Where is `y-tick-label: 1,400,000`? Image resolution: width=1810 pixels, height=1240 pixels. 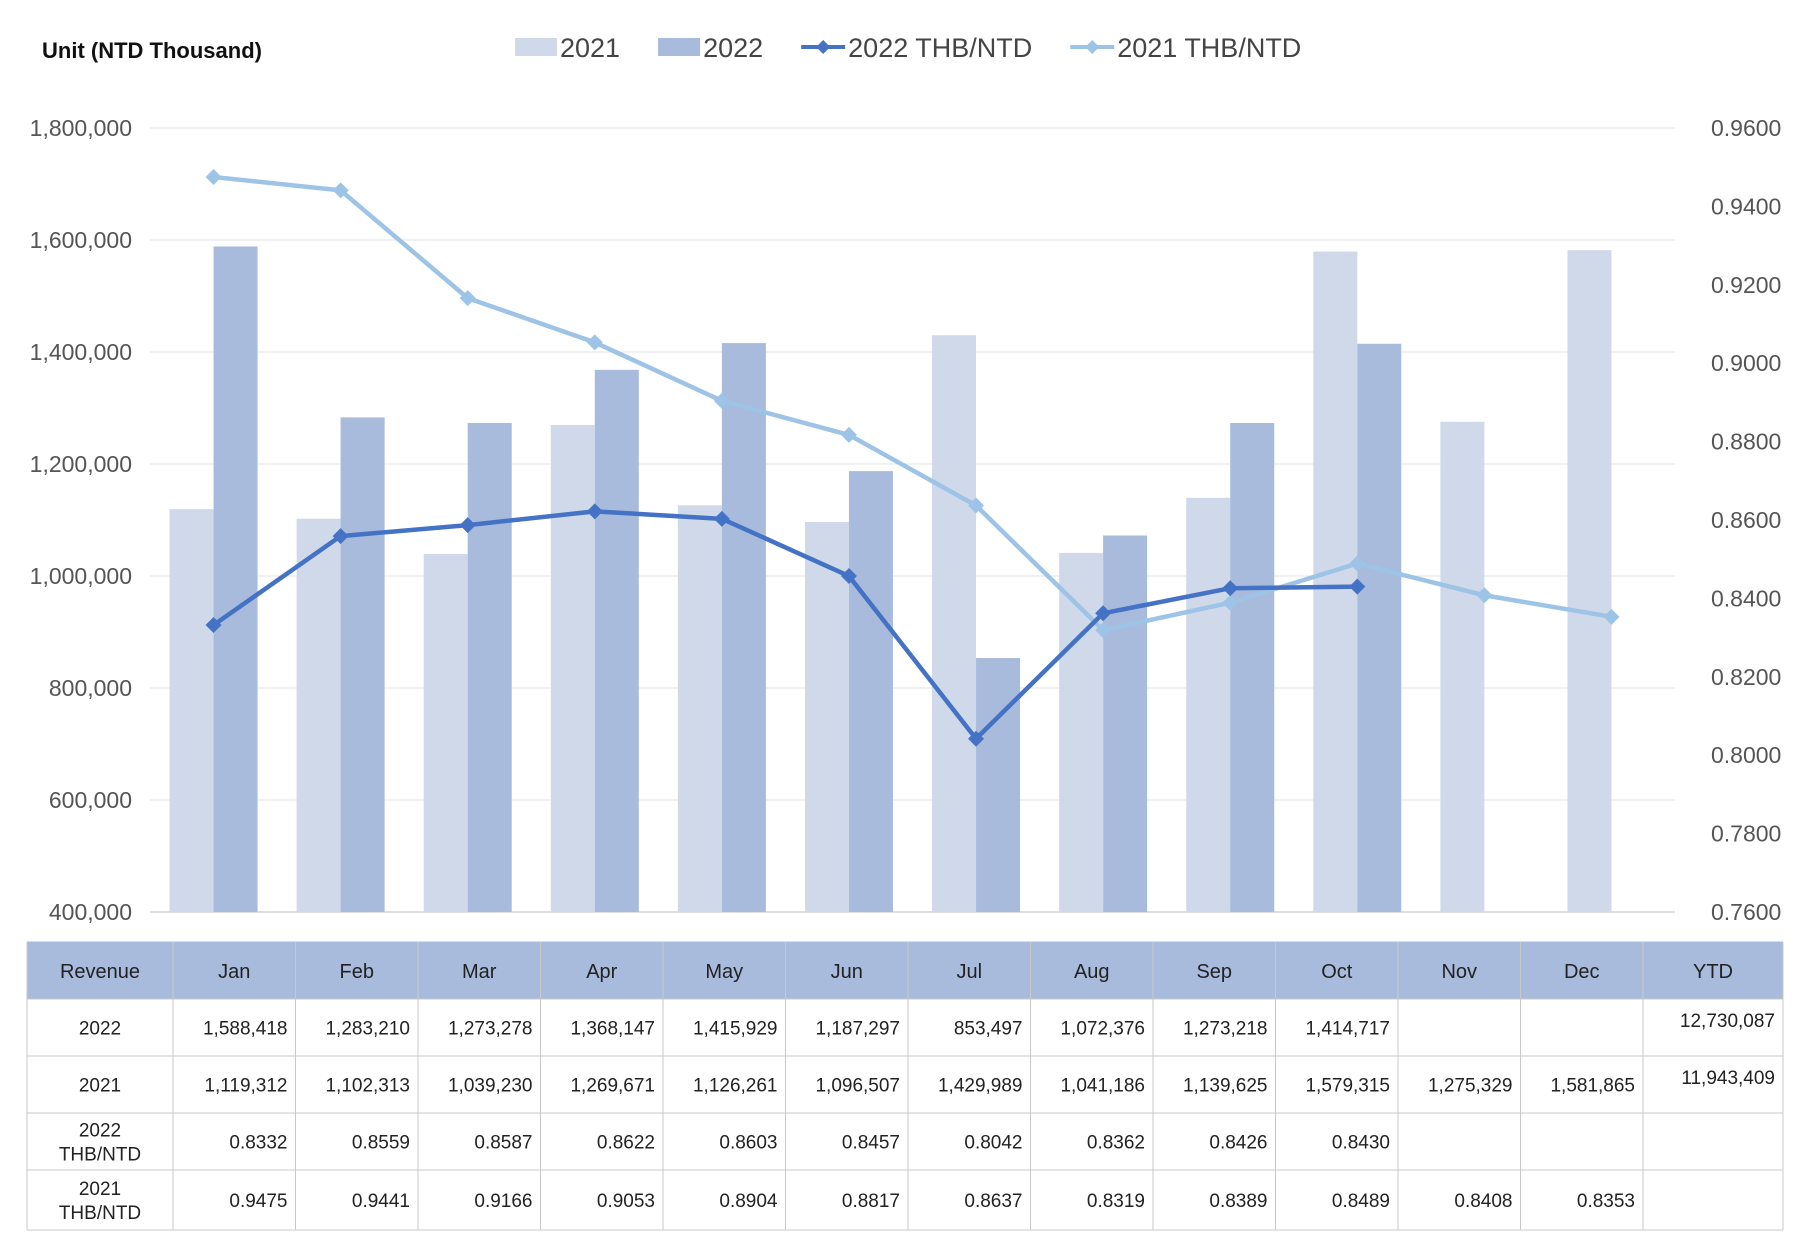 y-tick-label: 1,400,000 is located at coordinates (81, 352).